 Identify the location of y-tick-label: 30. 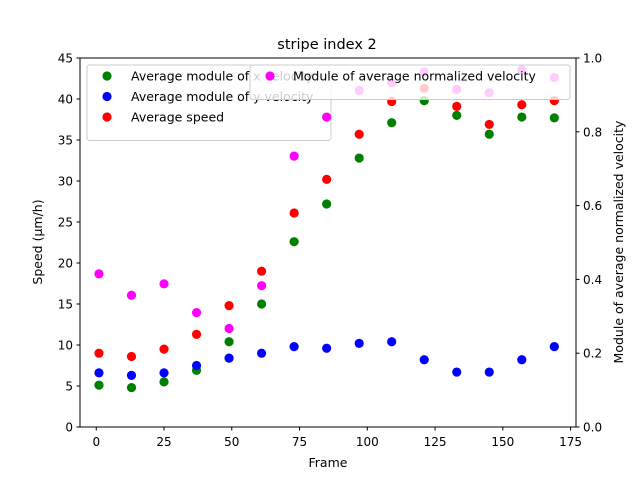
(65, 182).